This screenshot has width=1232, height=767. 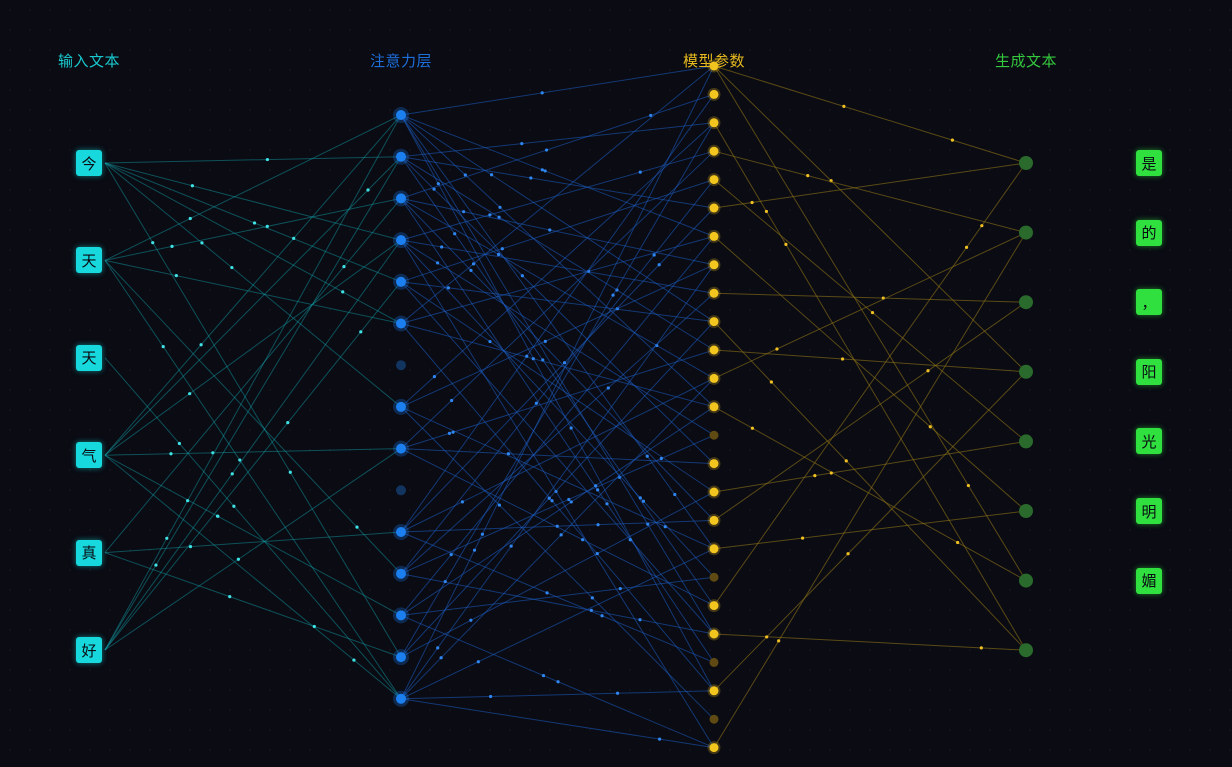 What do you see at coordinates (89, 455) in the screenshot?
I see `input-token: 气` at bounding box center [89, 455].